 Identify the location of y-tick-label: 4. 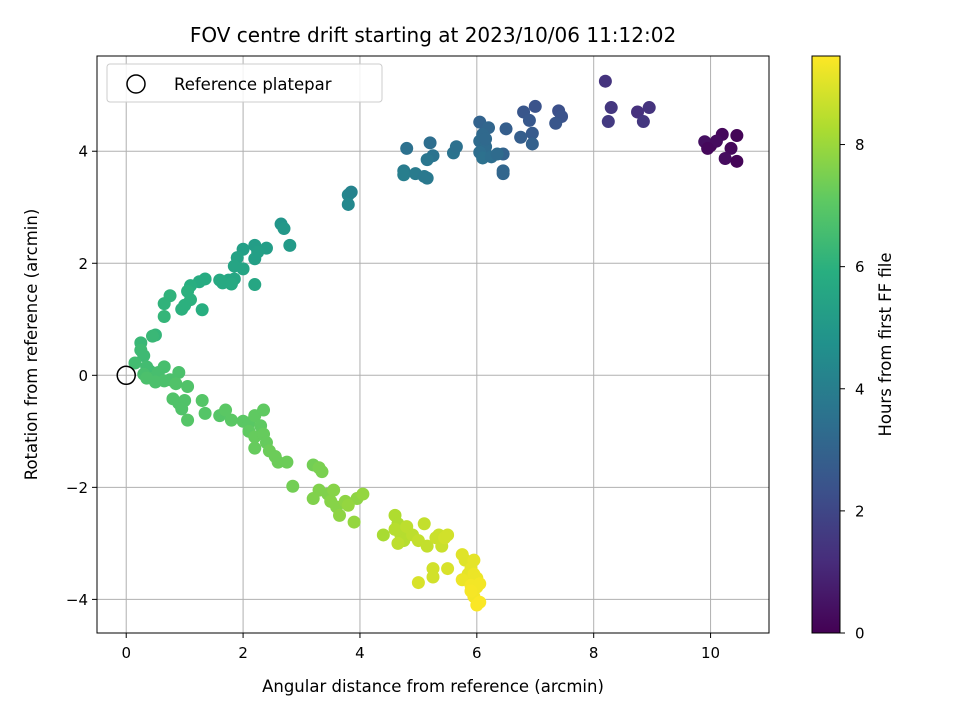
(83, 152).